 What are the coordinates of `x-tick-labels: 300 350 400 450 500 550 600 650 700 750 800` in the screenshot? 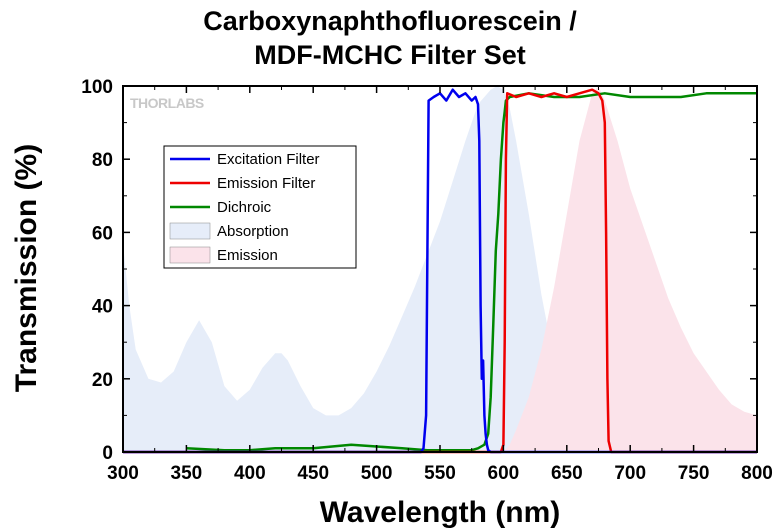 It's located at (440, 473).